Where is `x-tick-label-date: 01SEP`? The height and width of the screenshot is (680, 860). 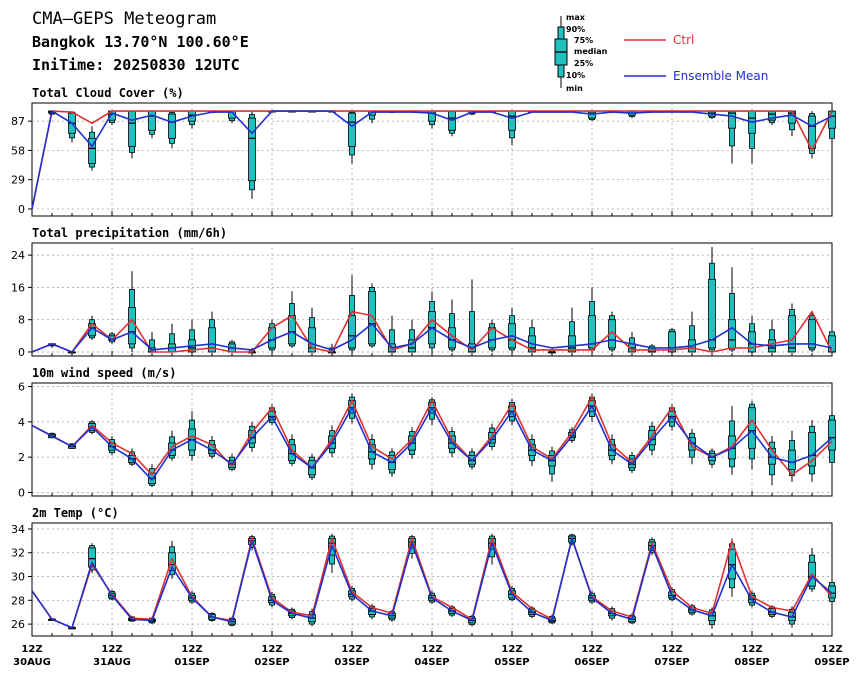 x-tick-label-date: 01SEP is located at coordinates (191, 662).